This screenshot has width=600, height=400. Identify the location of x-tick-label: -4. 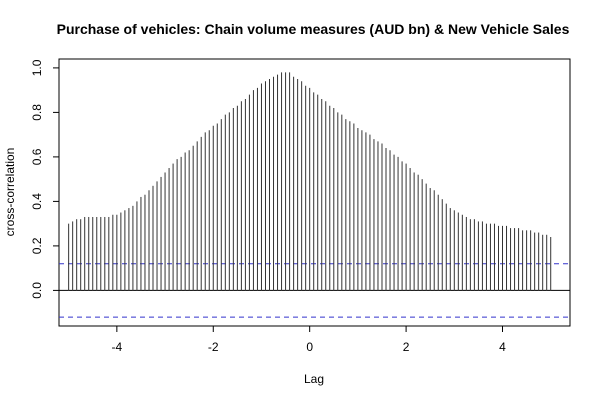
(117, 347).